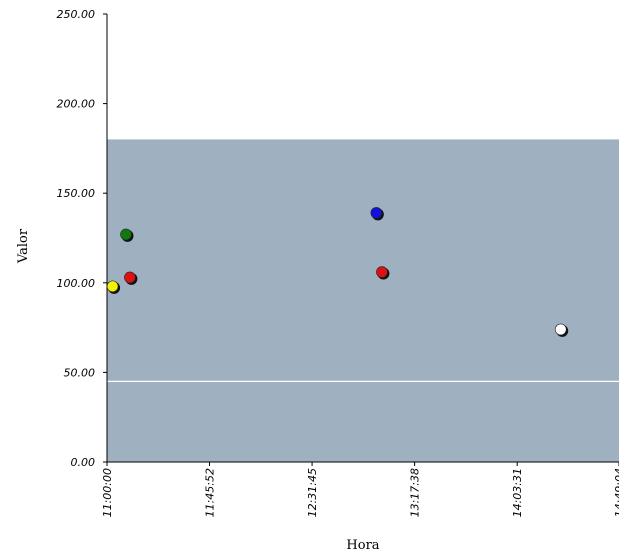 This screenshot has width=619, height=555. What do you see at coordinates (362, 545) in the screenshot?
I see `x-axis-title: Hora` at bounding box center [362, 545].